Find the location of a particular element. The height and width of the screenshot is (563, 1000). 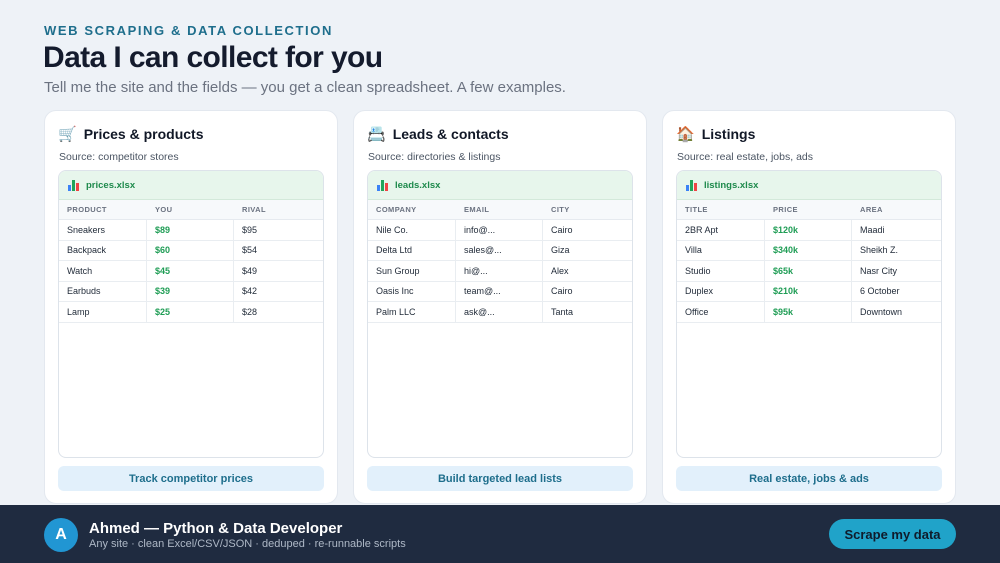

column-header: COMPANY is located at coordinates (396, 209).